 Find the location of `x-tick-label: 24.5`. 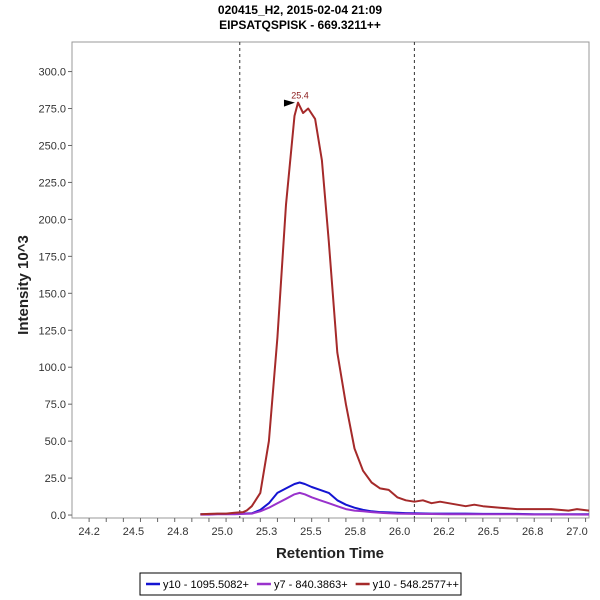

x-tick-label: 24.5 is located at coordinates (133, 532).